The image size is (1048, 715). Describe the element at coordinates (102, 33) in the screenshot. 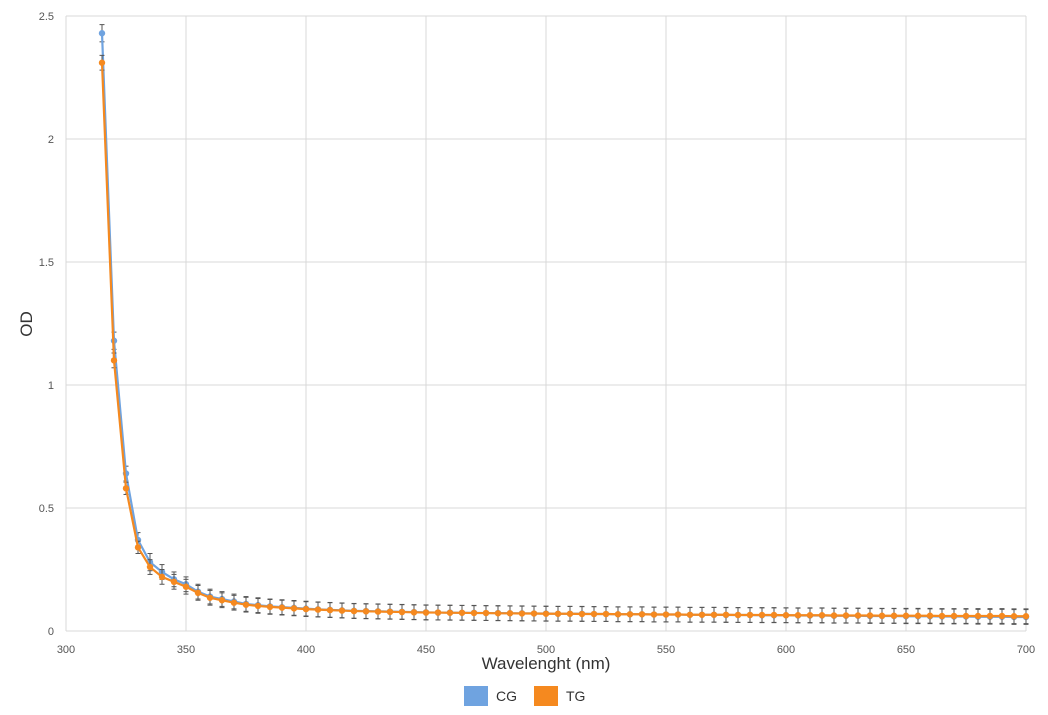

I see `data-point-cg` at that location.